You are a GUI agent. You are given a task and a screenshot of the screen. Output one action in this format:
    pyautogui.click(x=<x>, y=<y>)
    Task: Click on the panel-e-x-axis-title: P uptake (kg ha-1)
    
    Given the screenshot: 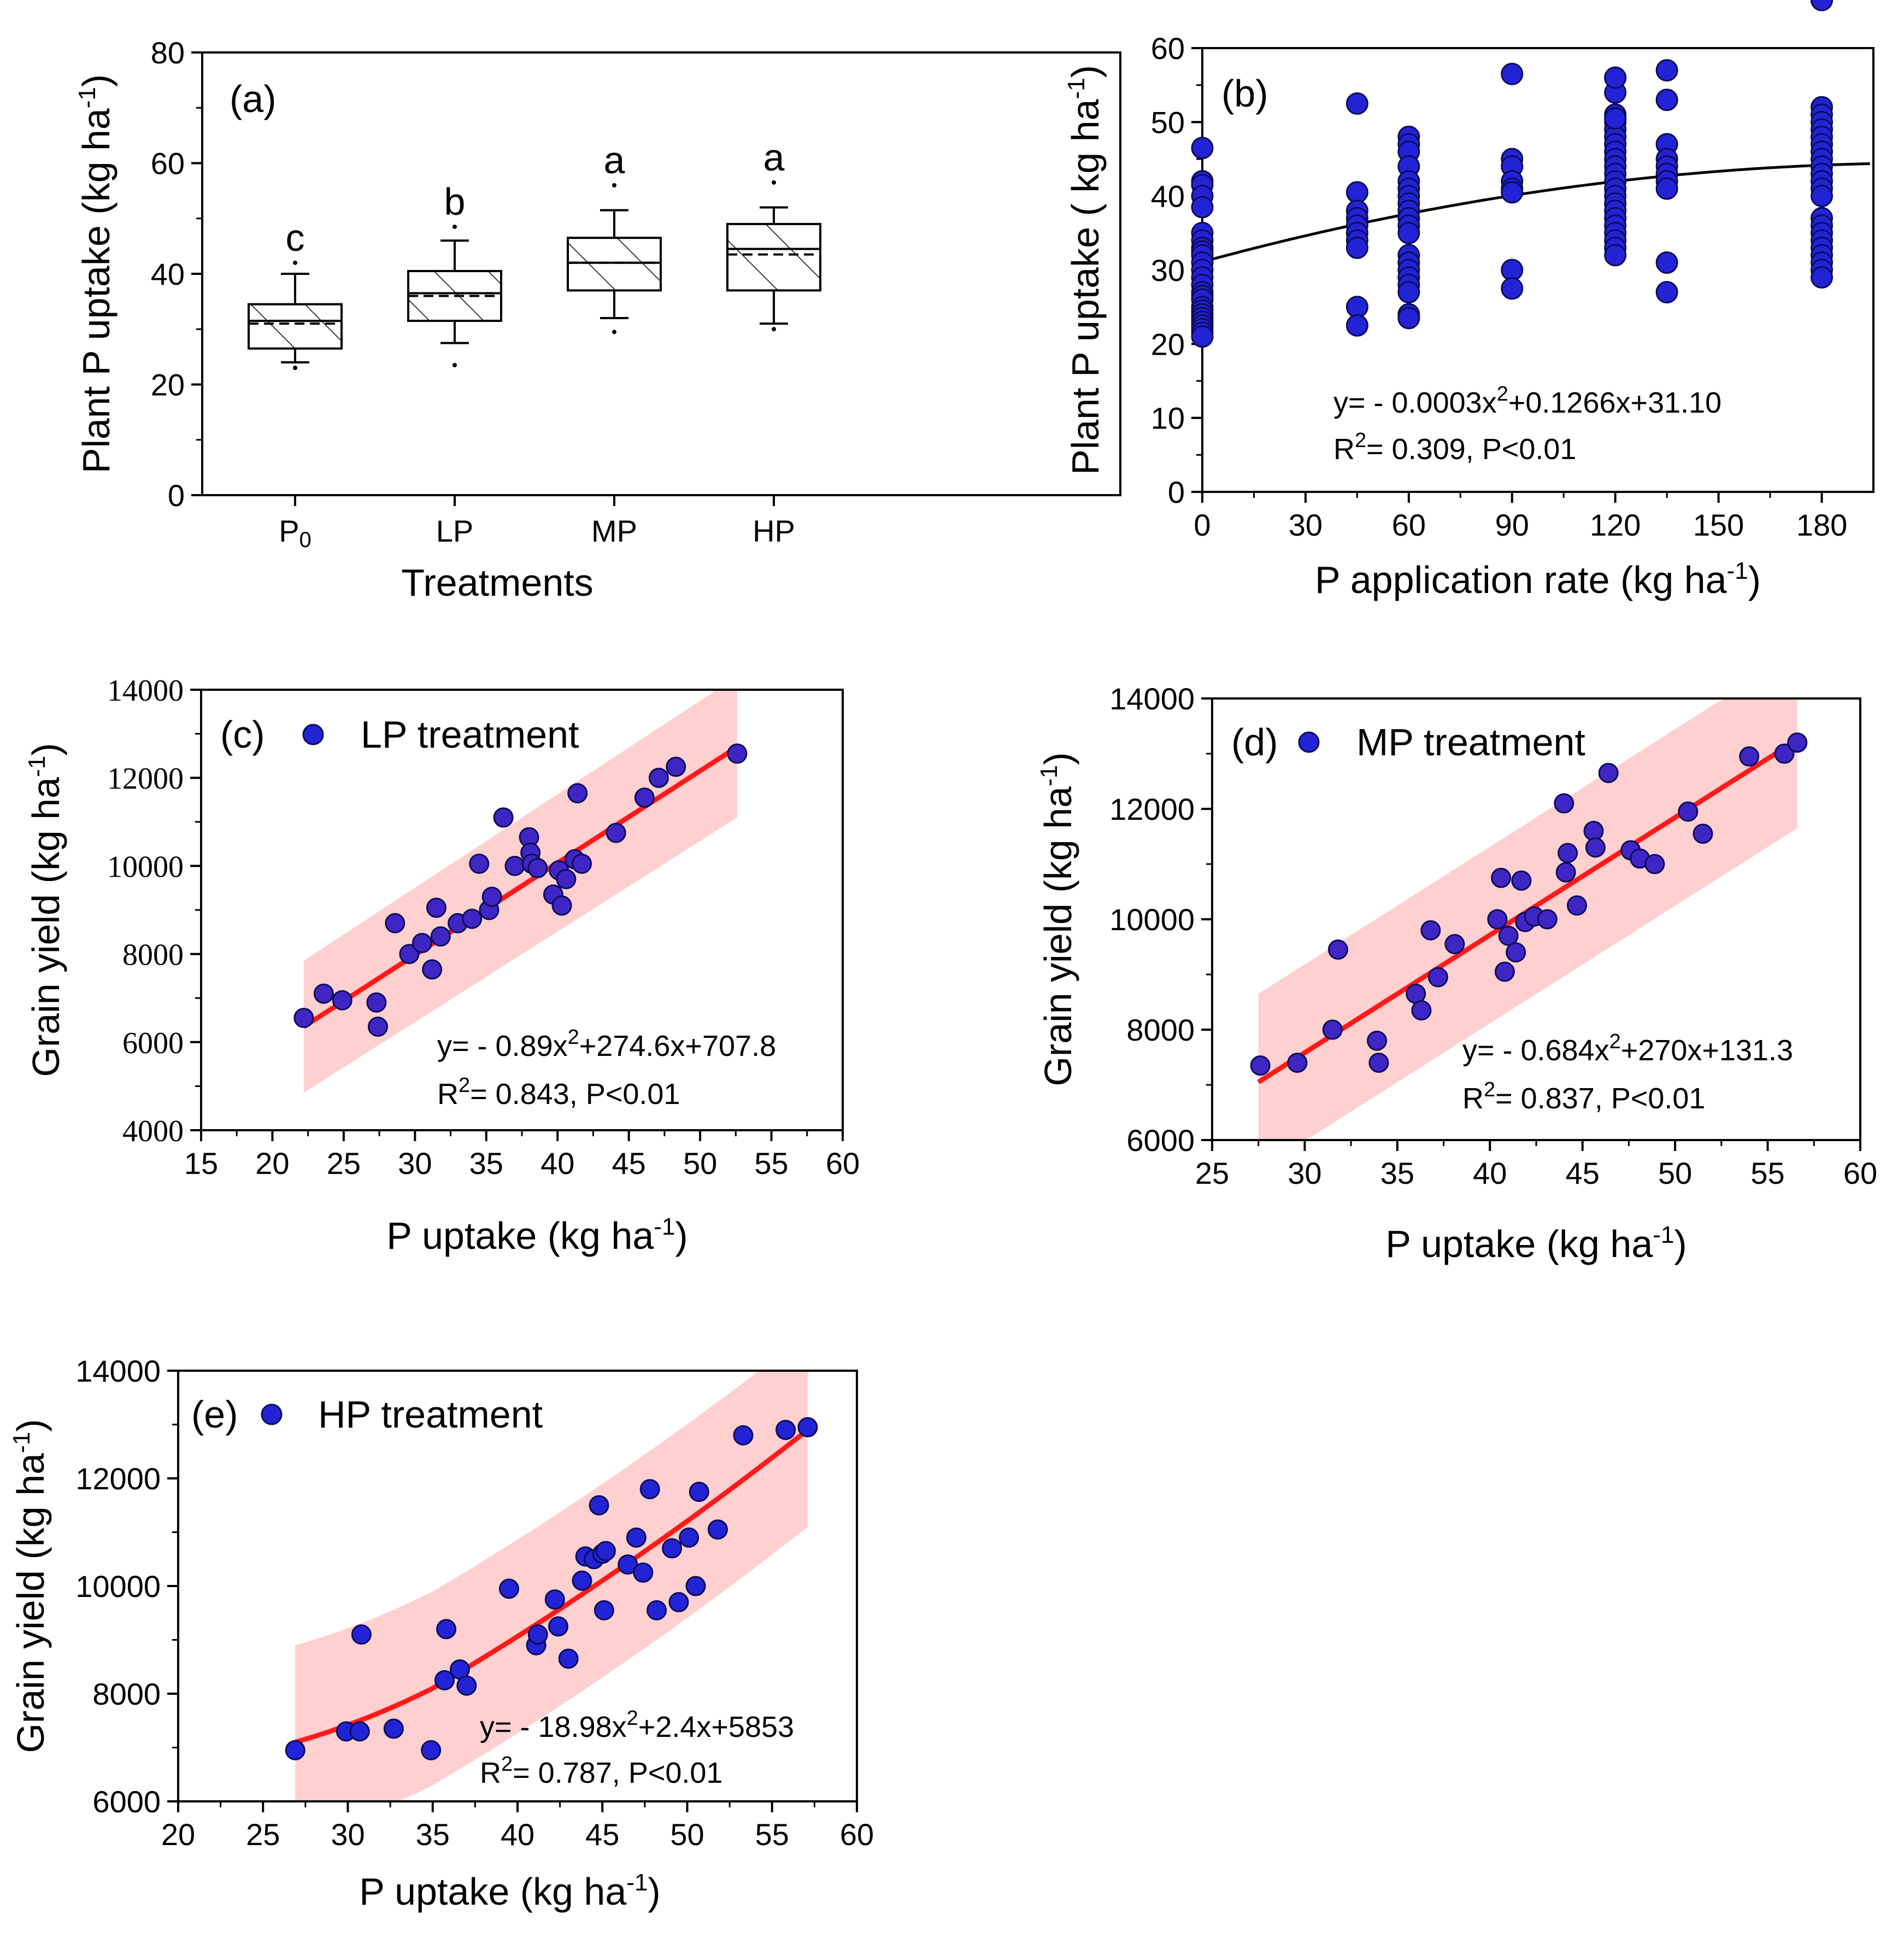 What is the action you would take?
    pyautogui.click(x=510, y=1891)
    